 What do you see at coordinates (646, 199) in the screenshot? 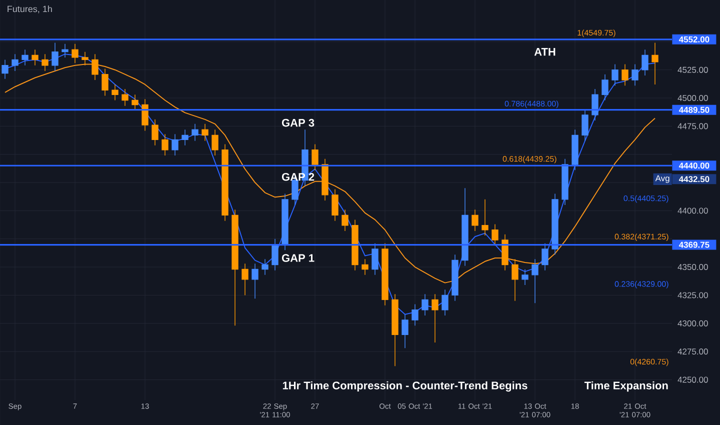
I see `annotation: 0.5(4405.25)` at bounding box center [646, 199].